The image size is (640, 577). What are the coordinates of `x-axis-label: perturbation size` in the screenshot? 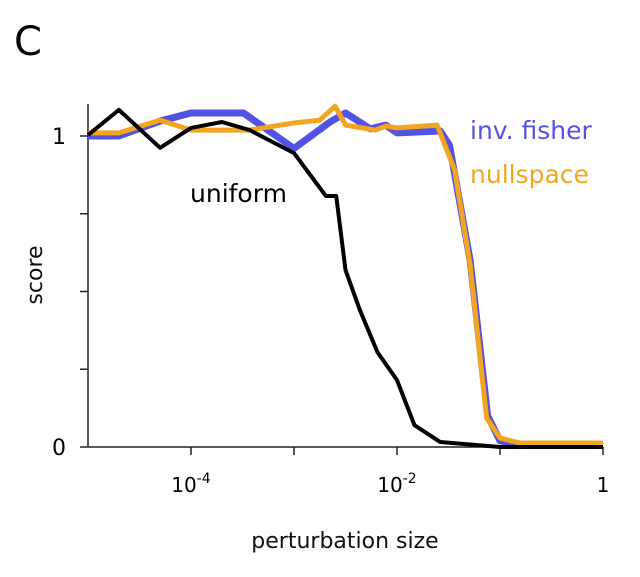 It's located at (344, 541).